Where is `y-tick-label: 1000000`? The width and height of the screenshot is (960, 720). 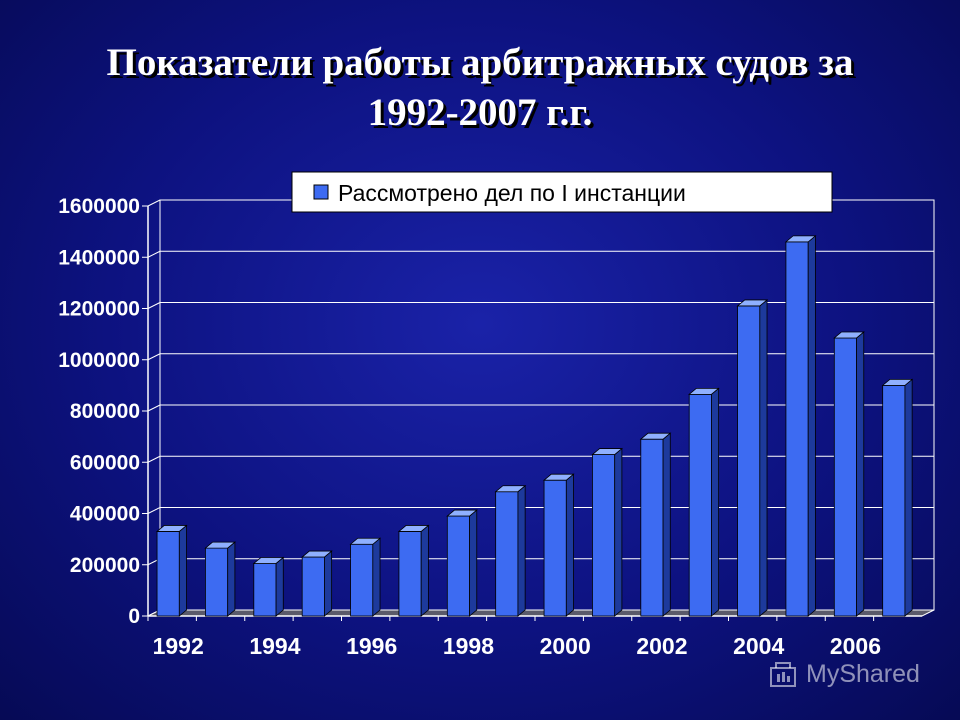
y-tick-label: 1000000 is located at coordinates (99, 360).